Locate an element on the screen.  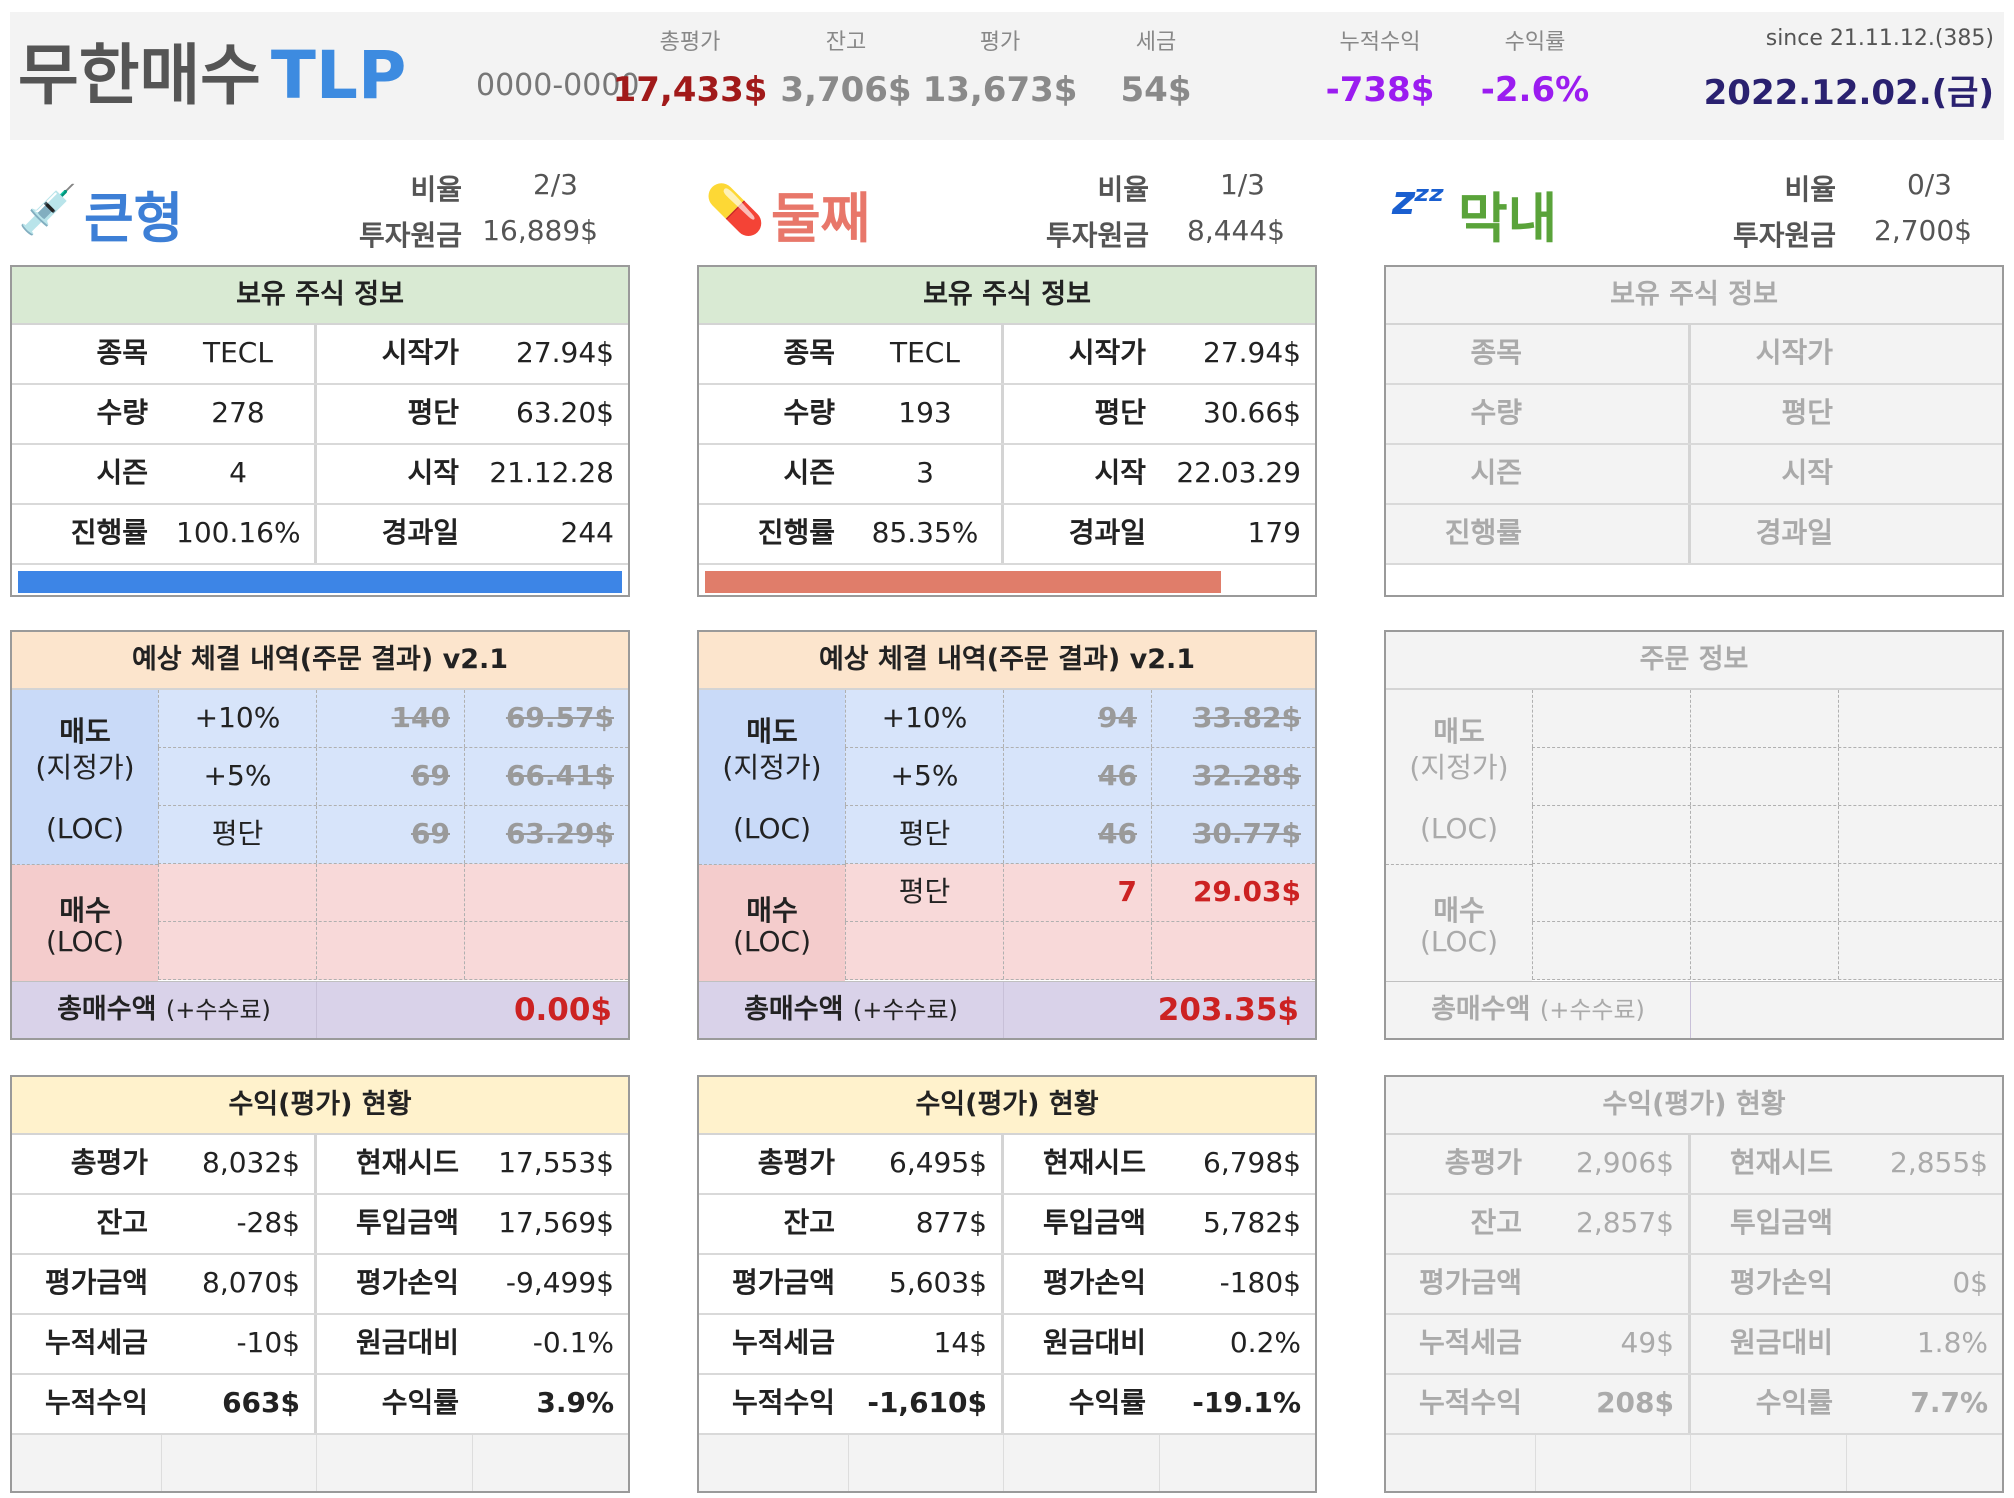
order-type: 평단 is located at coordinates (924, 834).